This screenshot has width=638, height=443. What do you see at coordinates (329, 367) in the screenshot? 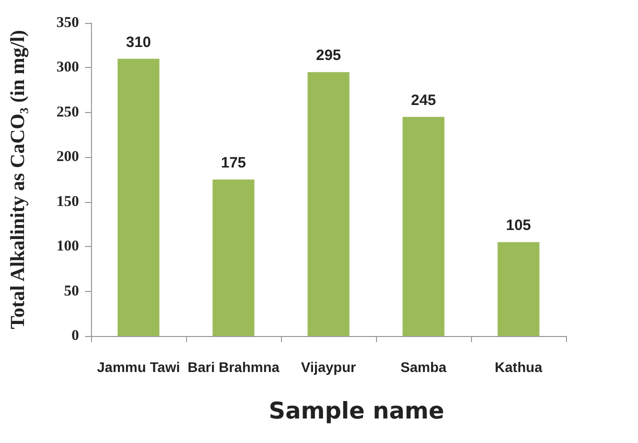
I see `x-tick-label: Vijaypur` at bounding box center [329, 367].